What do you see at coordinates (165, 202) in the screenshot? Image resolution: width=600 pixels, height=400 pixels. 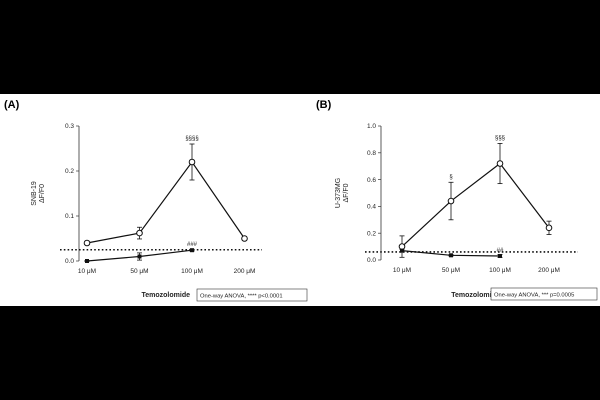 I see `panel-a-series-1-line` at bounding box center [165, 202].